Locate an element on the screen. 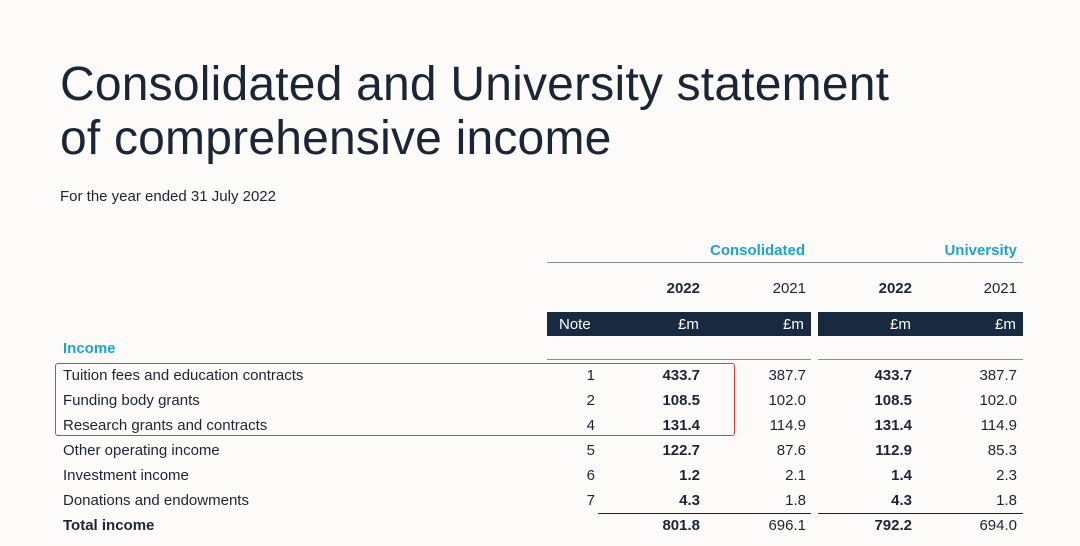  row-label: Investment income is located at coordinates (126, 475).